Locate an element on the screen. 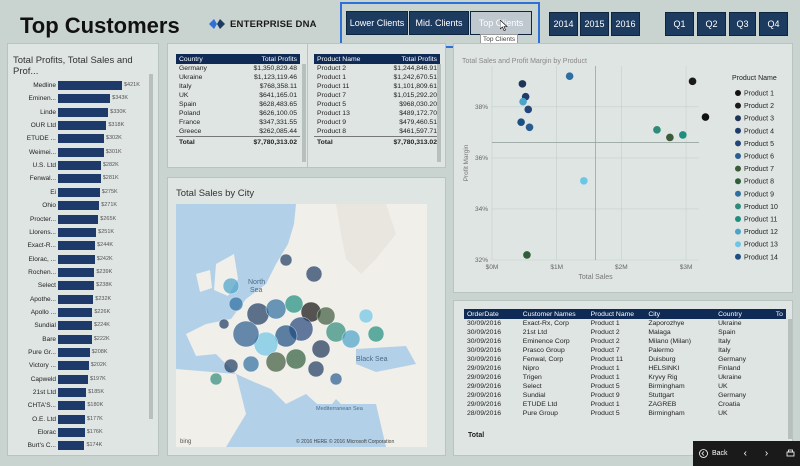  legend-label: Product 1 is located at coordinates (759, 94).